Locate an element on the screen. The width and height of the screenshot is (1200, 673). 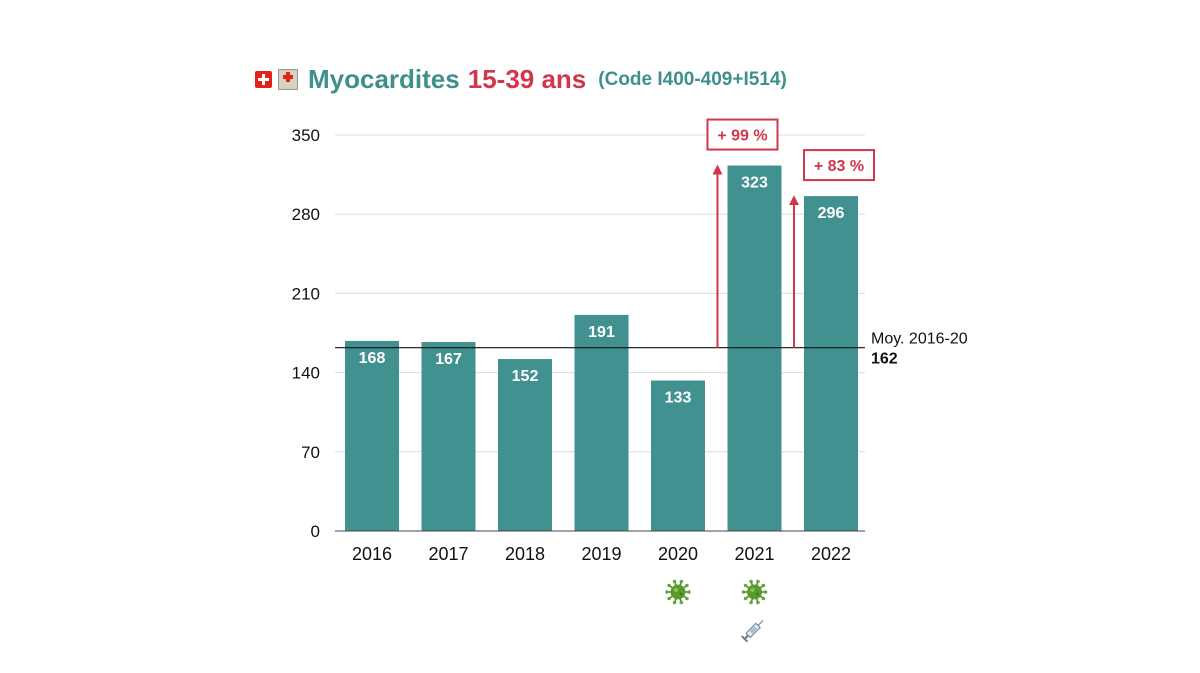
title-code: (Code I400-409+I514) is located at coordinates (692, 79).